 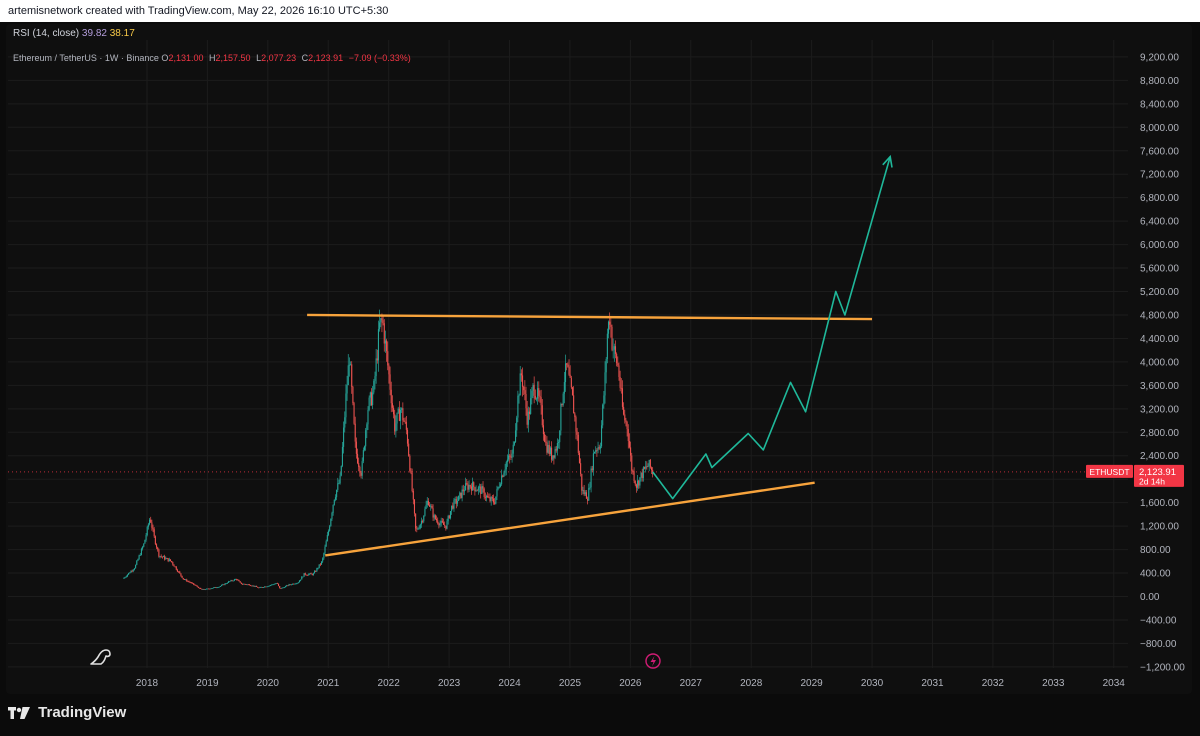 What do you see at coordinates (326, 58) in the screenshot?
I see `close-value: 2,123.91` at bounding box center [326, 58].